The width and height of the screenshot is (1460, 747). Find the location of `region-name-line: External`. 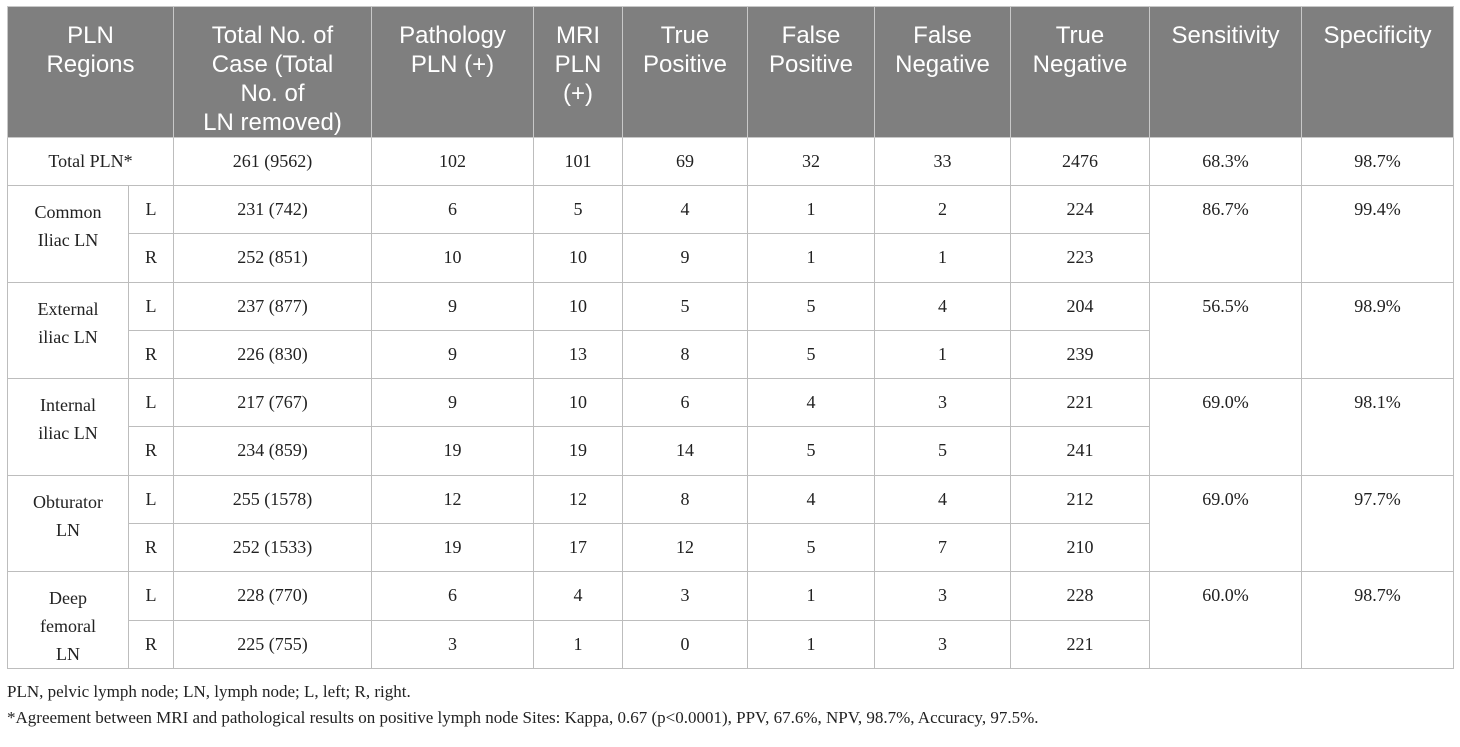

region-name-line: External is located at coordinates (68, 308).